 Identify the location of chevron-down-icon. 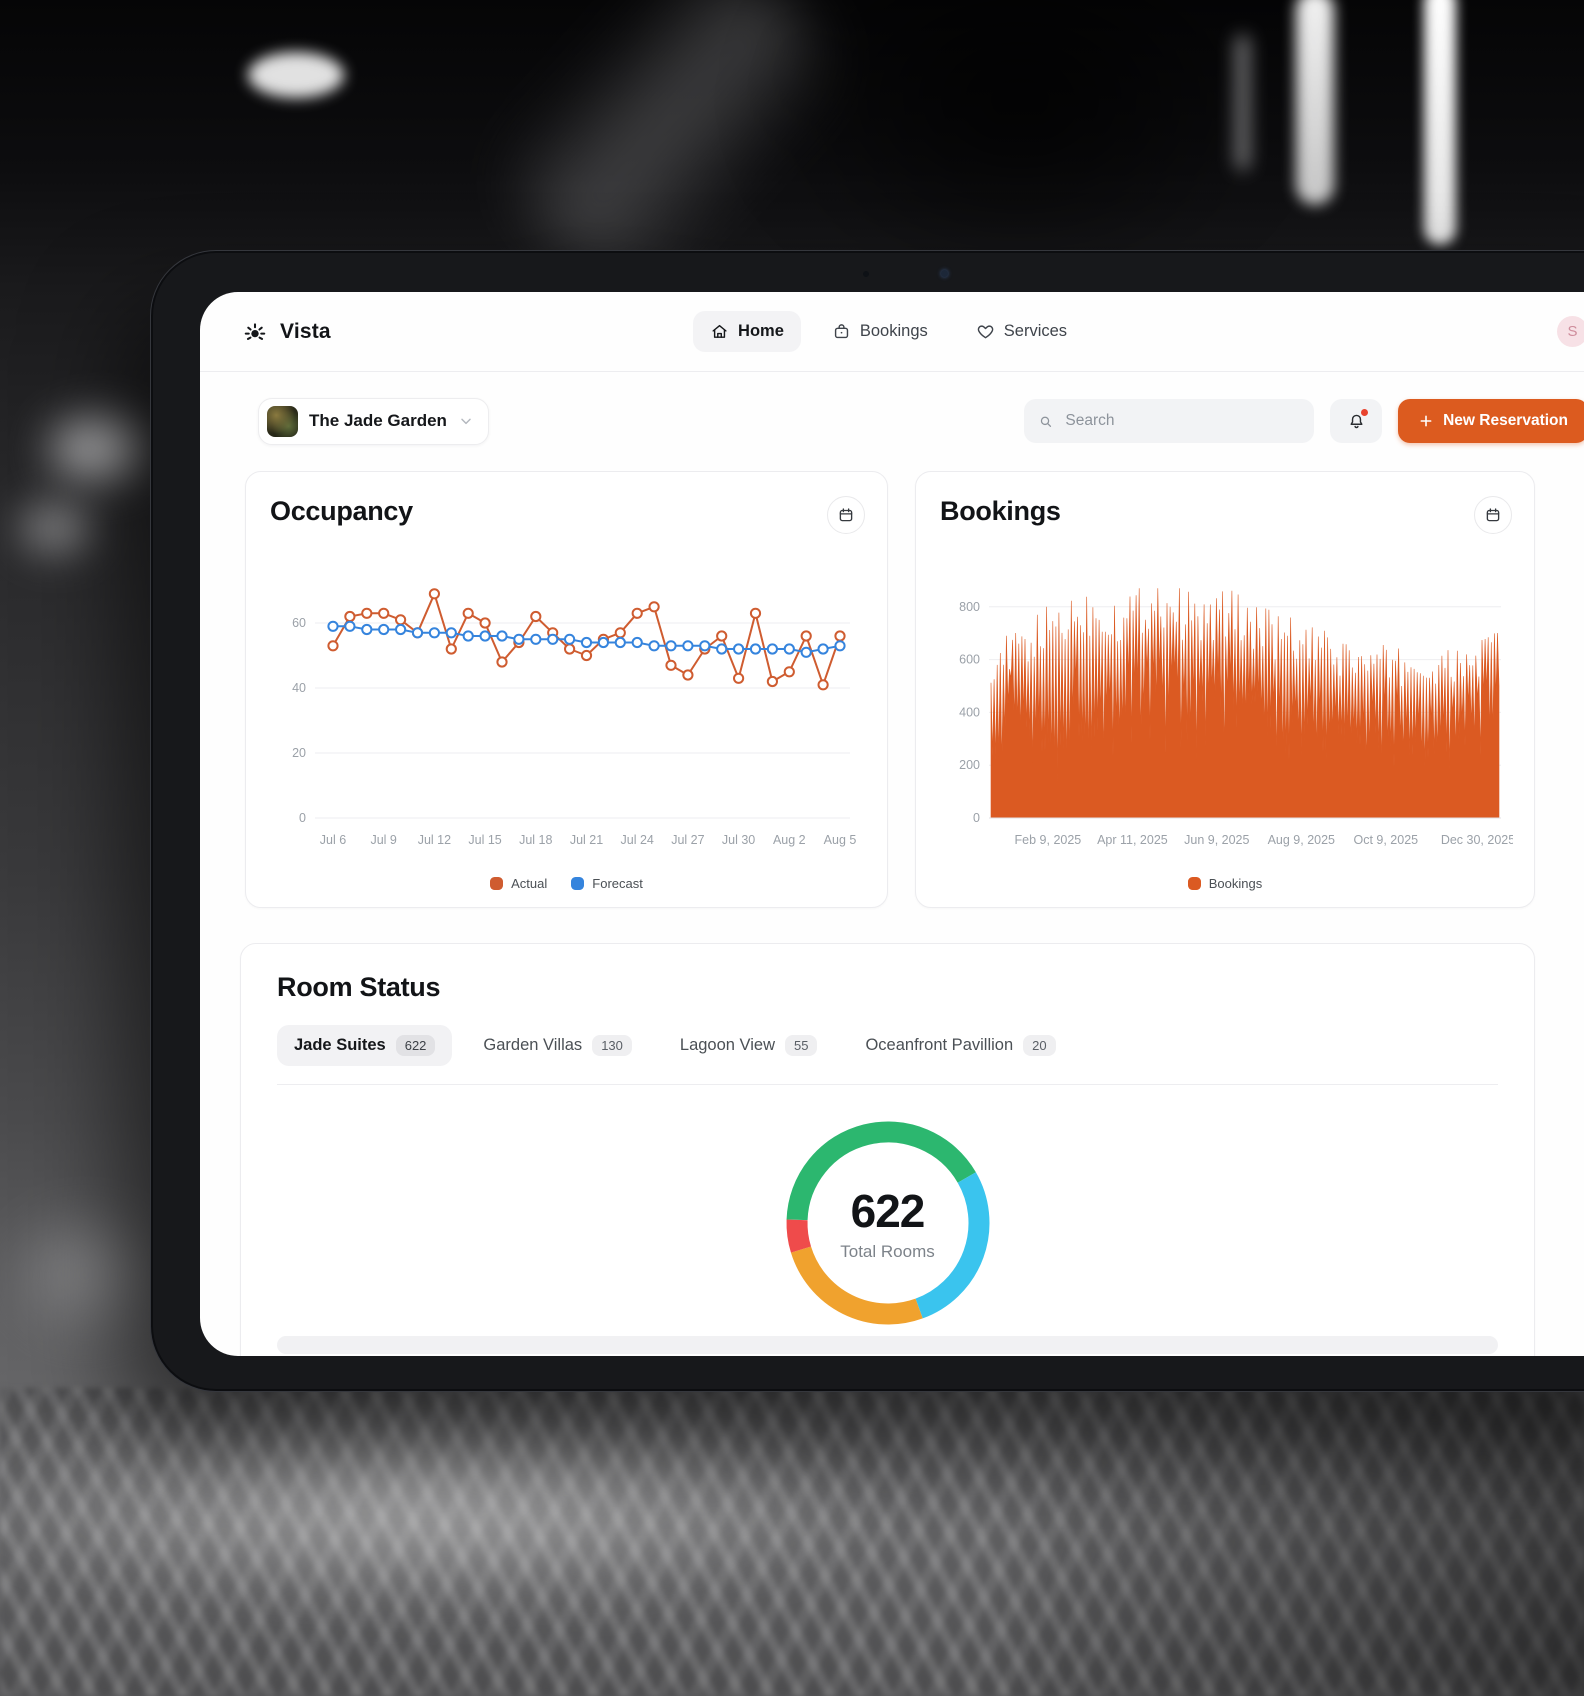
(466, 421).